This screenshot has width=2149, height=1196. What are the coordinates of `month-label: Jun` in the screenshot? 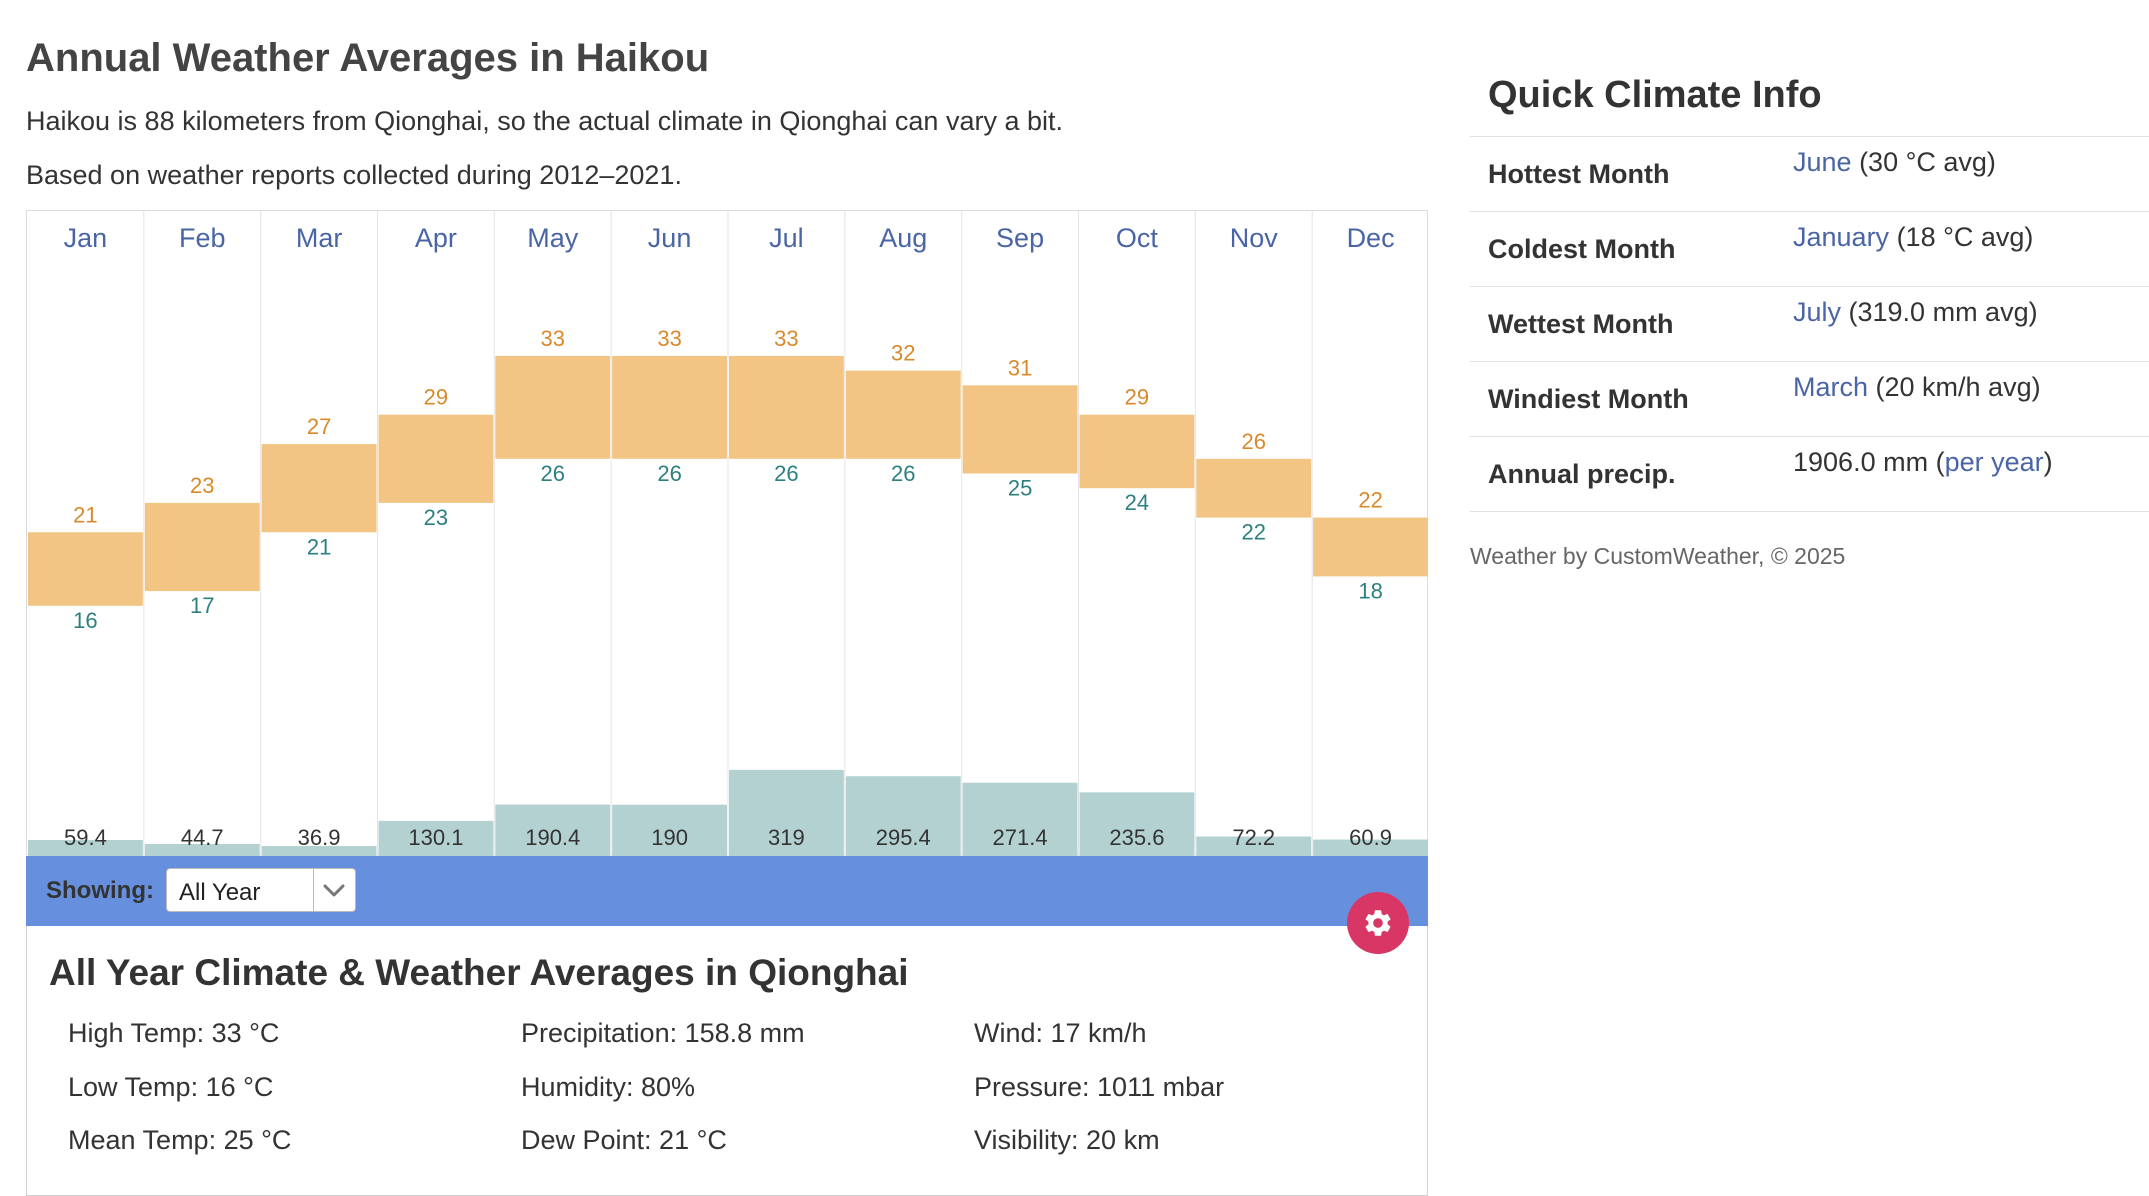 It's located at (670, 238).